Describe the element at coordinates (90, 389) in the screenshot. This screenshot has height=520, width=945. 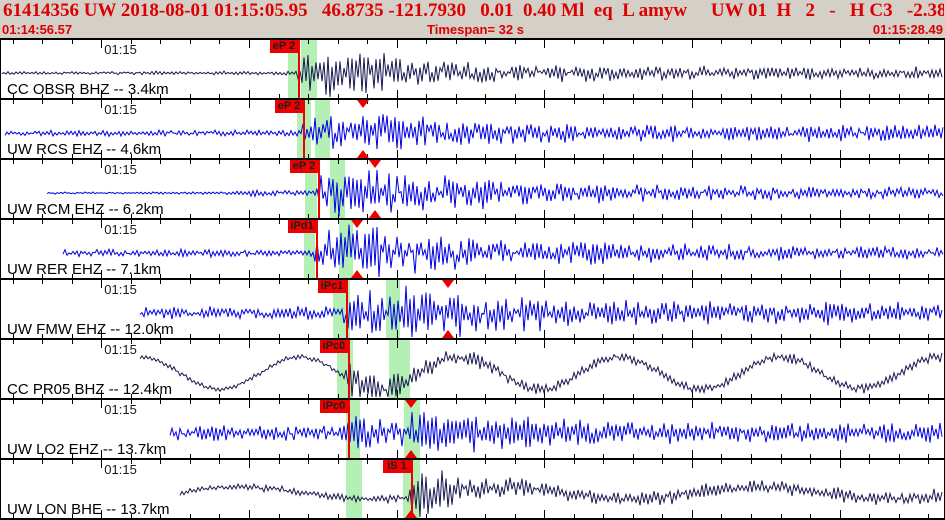
I see `station-label: CC PR05 BHZ -- 12.4km` at that location.